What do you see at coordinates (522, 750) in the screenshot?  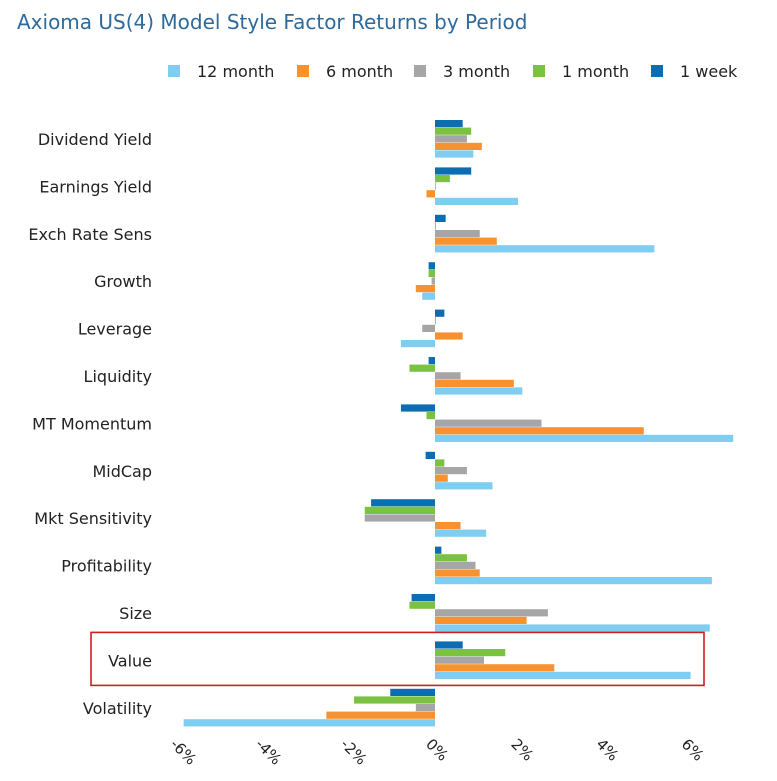 I see `x-tick-label: 2%` at bounding box center [522, 750].